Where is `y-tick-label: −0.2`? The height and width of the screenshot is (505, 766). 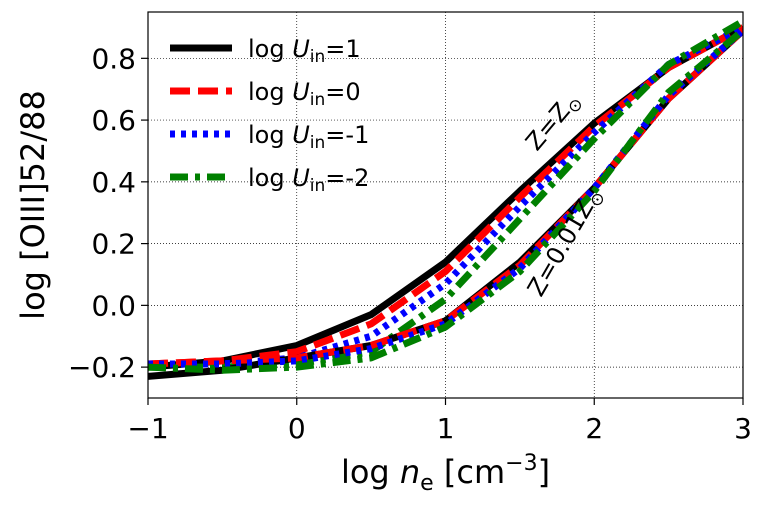 y-tick-label: −0.2 is located at coordinates (102, 367).